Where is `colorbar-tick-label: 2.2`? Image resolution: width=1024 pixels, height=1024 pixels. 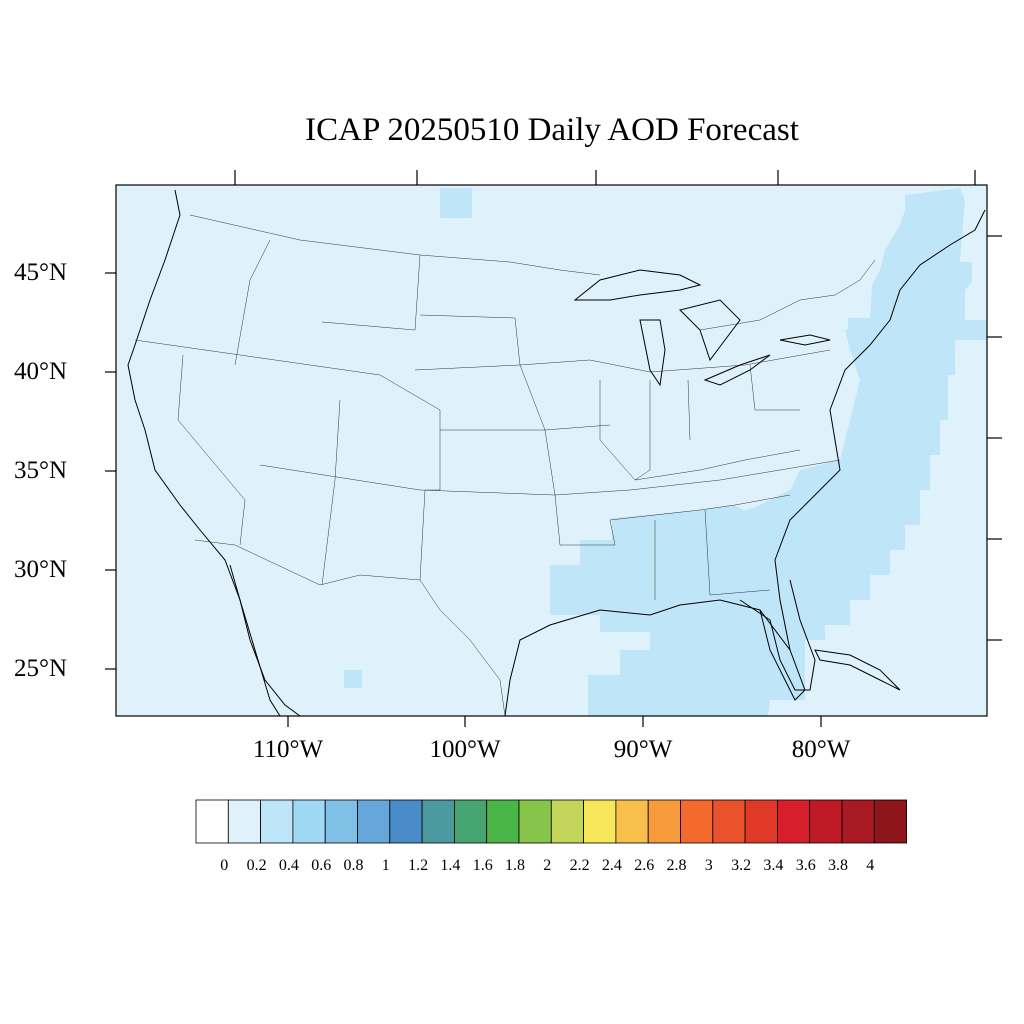
colorbar-tick-label: 2.2 is located at coordinates (579, 865).